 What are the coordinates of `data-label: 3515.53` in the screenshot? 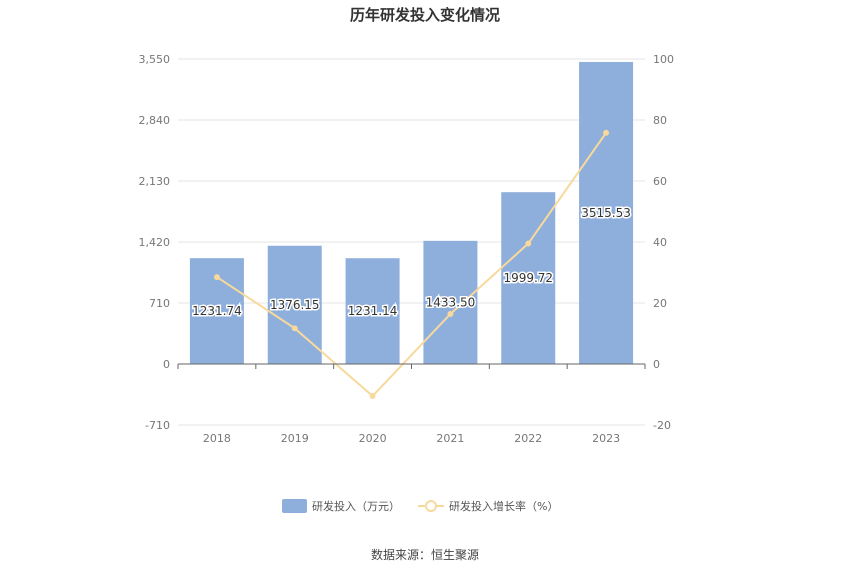 It's located at (606, 213).